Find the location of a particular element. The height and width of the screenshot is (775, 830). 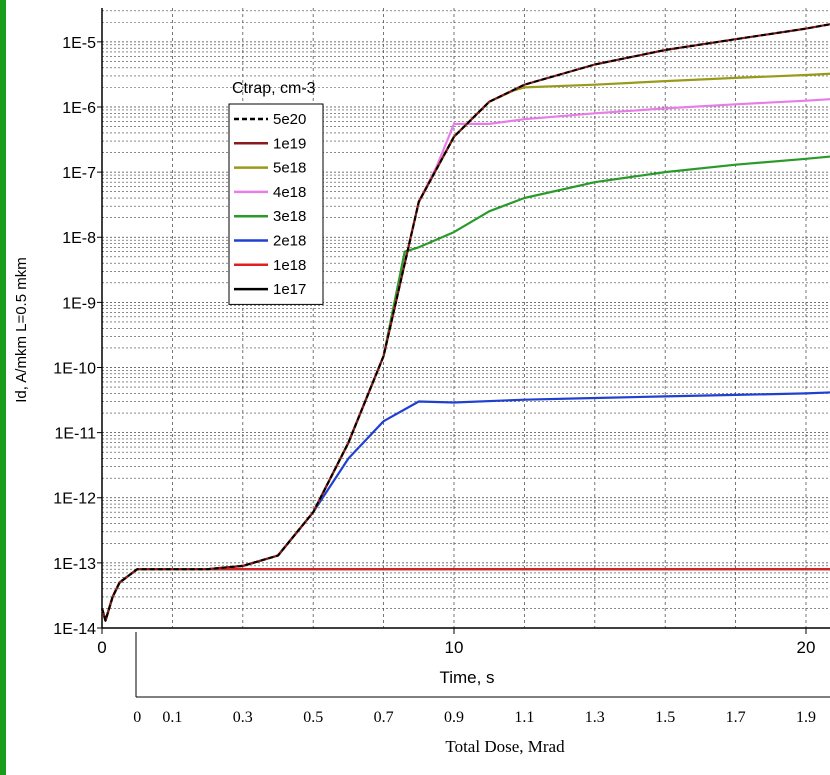

legend-label-3e18: 3e18 is located at coordinates (289, 216).